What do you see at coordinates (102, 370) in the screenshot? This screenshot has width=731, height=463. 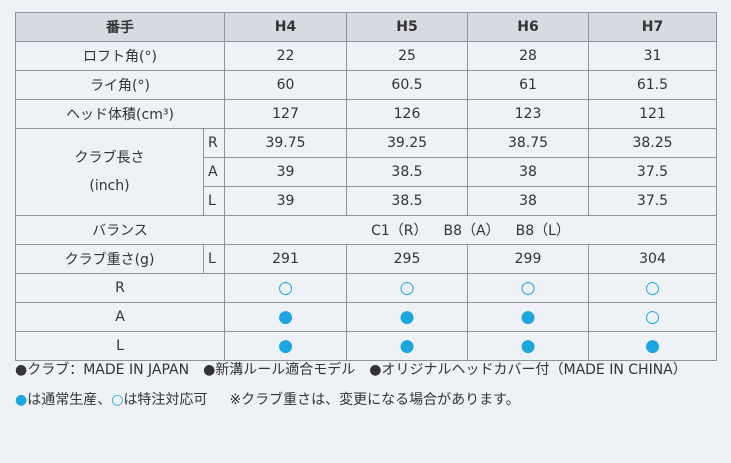 I see `note-item: ●クラブ：MADE IN JAPAN` at bounding box center [102, 370].